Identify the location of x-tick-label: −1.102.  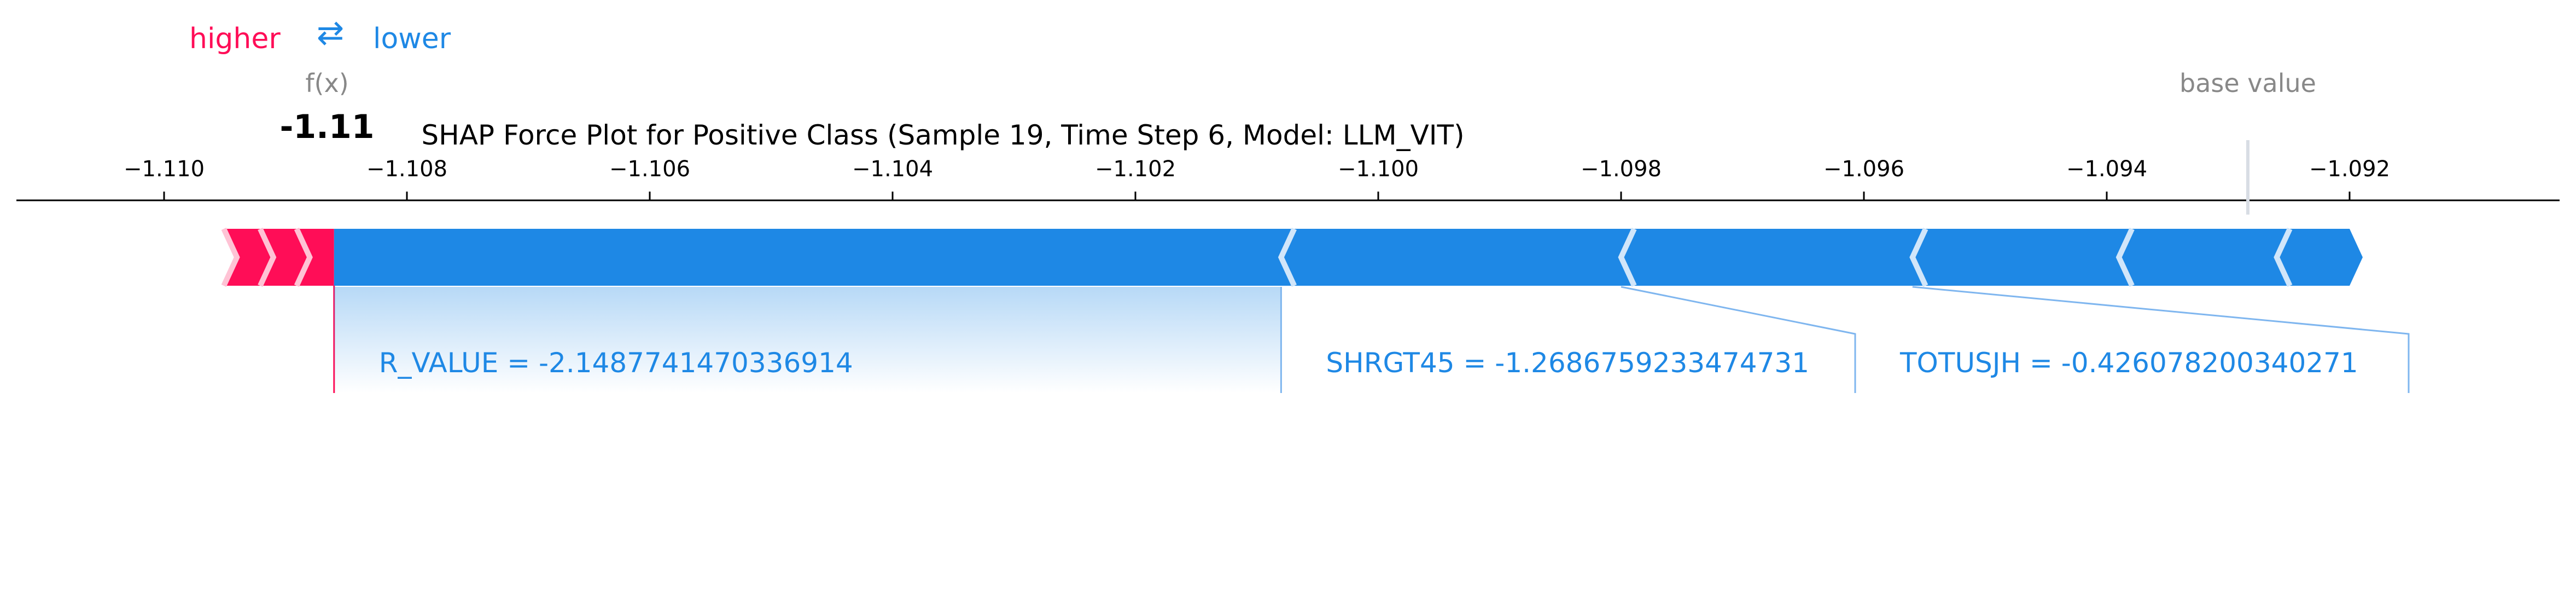
(1135, 169).